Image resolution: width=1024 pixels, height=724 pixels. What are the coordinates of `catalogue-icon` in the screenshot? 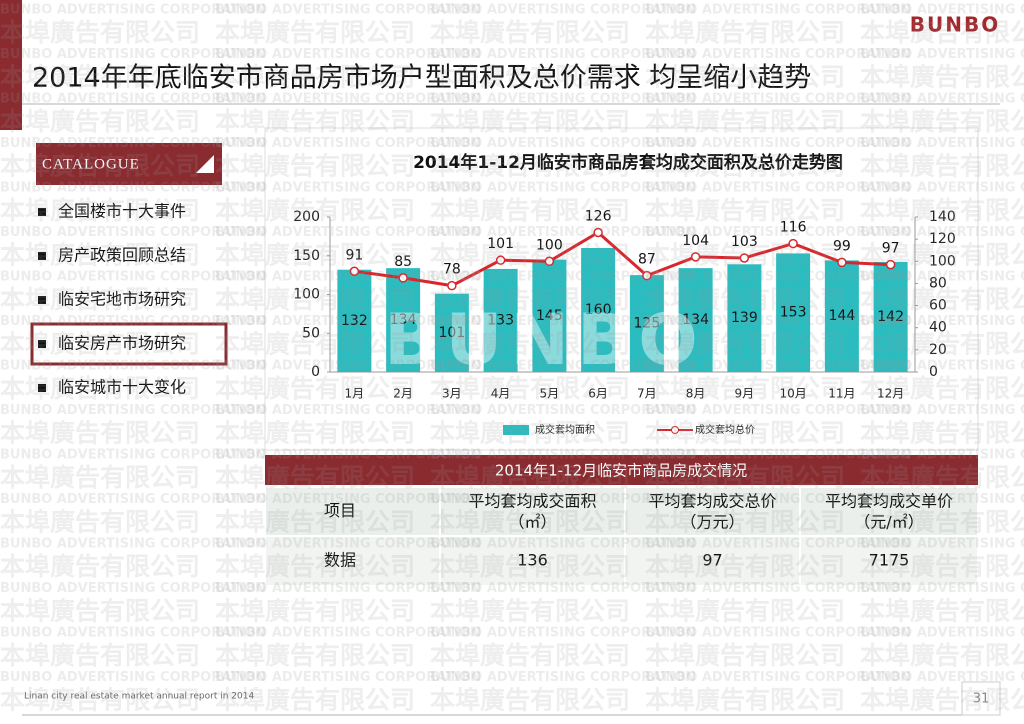 It's located at (205, 164).